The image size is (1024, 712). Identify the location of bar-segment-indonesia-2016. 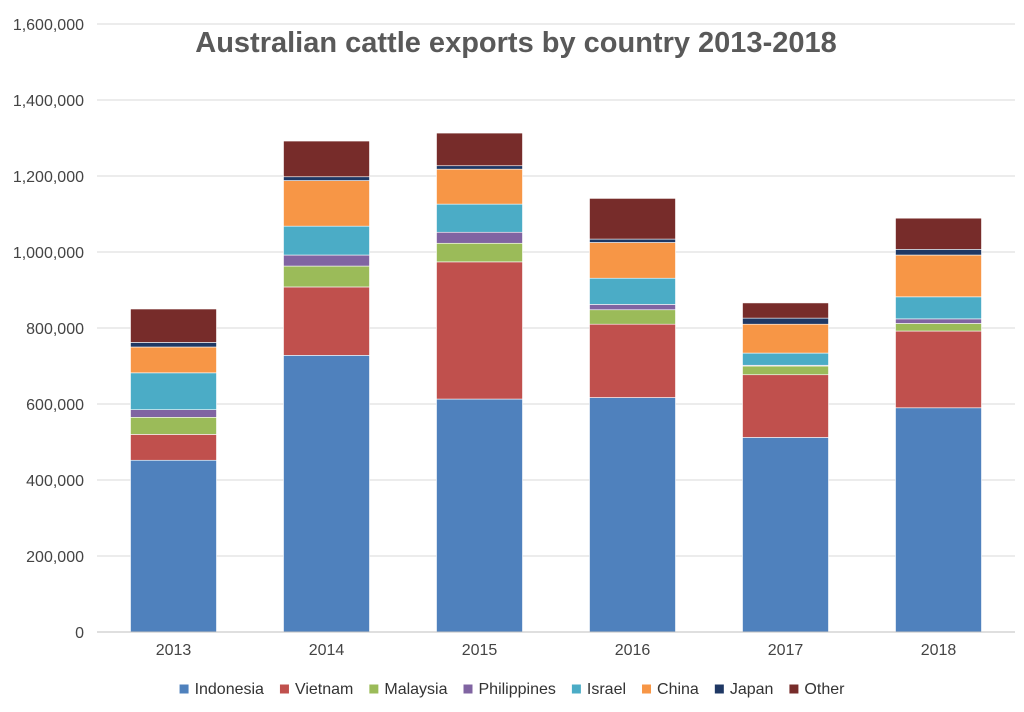
(632, 515).